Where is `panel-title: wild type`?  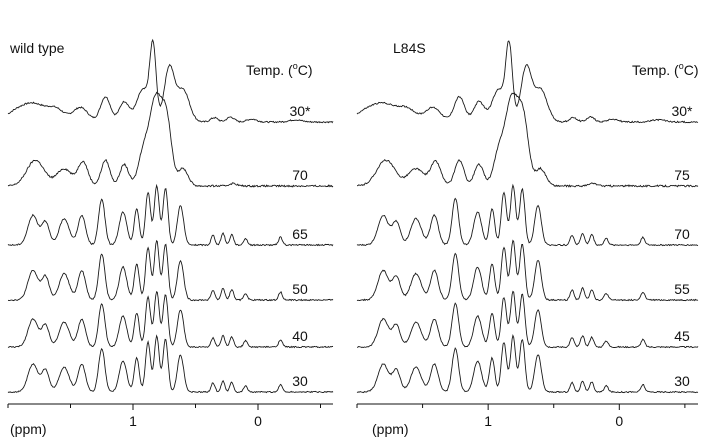 panel-title: wild type is located at coordinates (37, 48).